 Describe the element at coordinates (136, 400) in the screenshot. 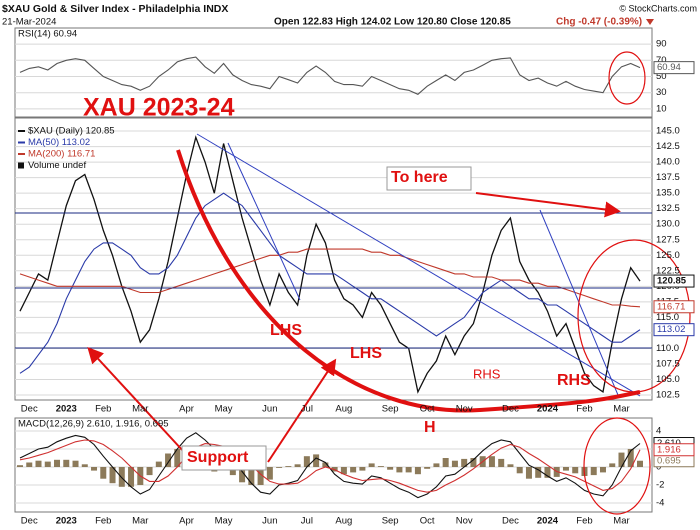

I see `arrow` at that location.